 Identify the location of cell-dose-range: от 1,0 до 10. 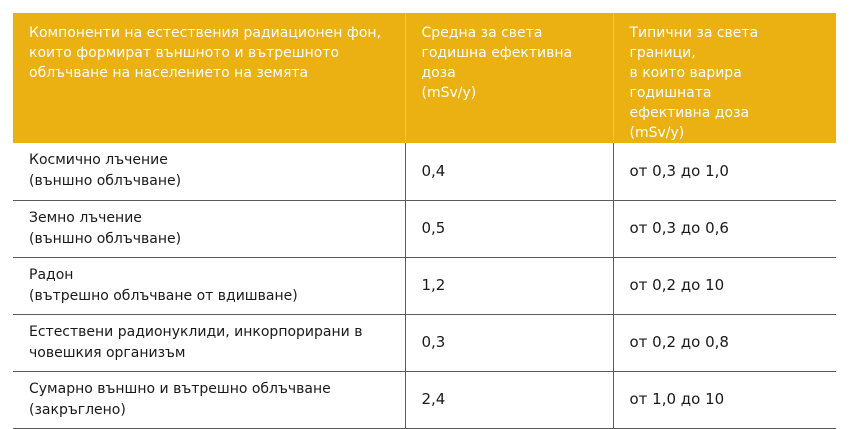
(724, 400).